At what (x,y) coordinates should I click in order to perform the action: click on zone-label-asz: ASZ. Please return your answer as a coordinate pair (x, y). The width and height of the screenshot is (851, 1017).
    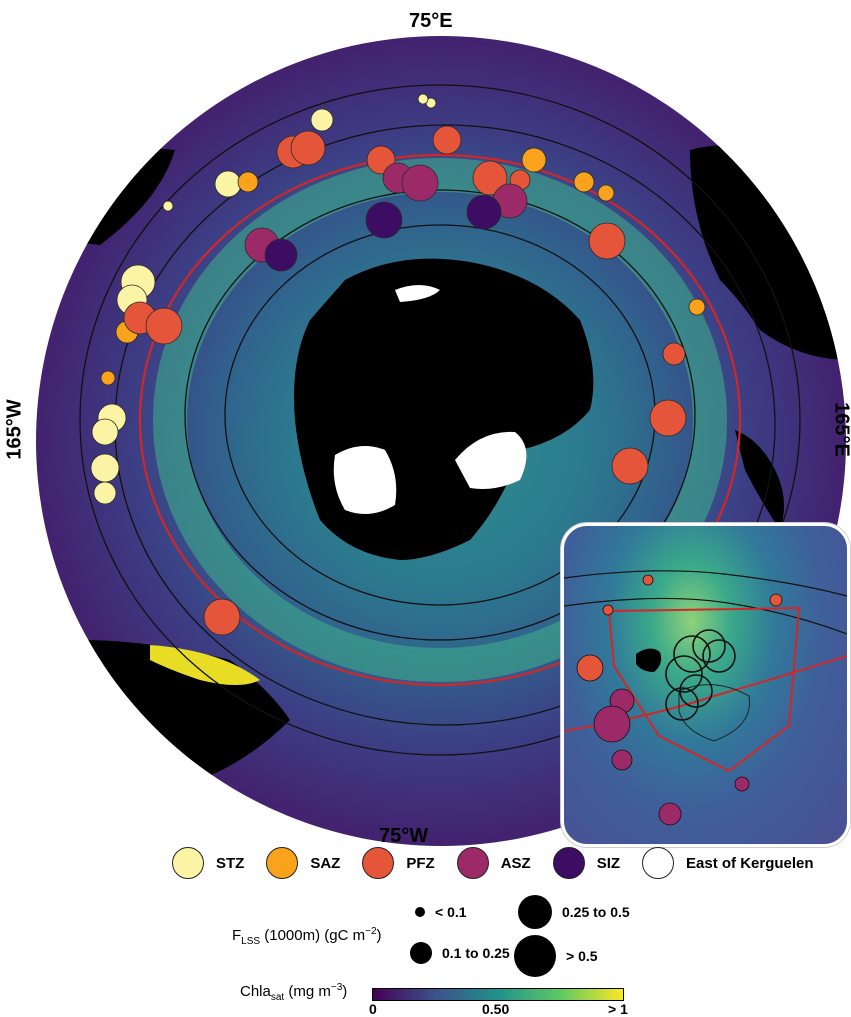
    Looking at the image, I should click on (515, 863).